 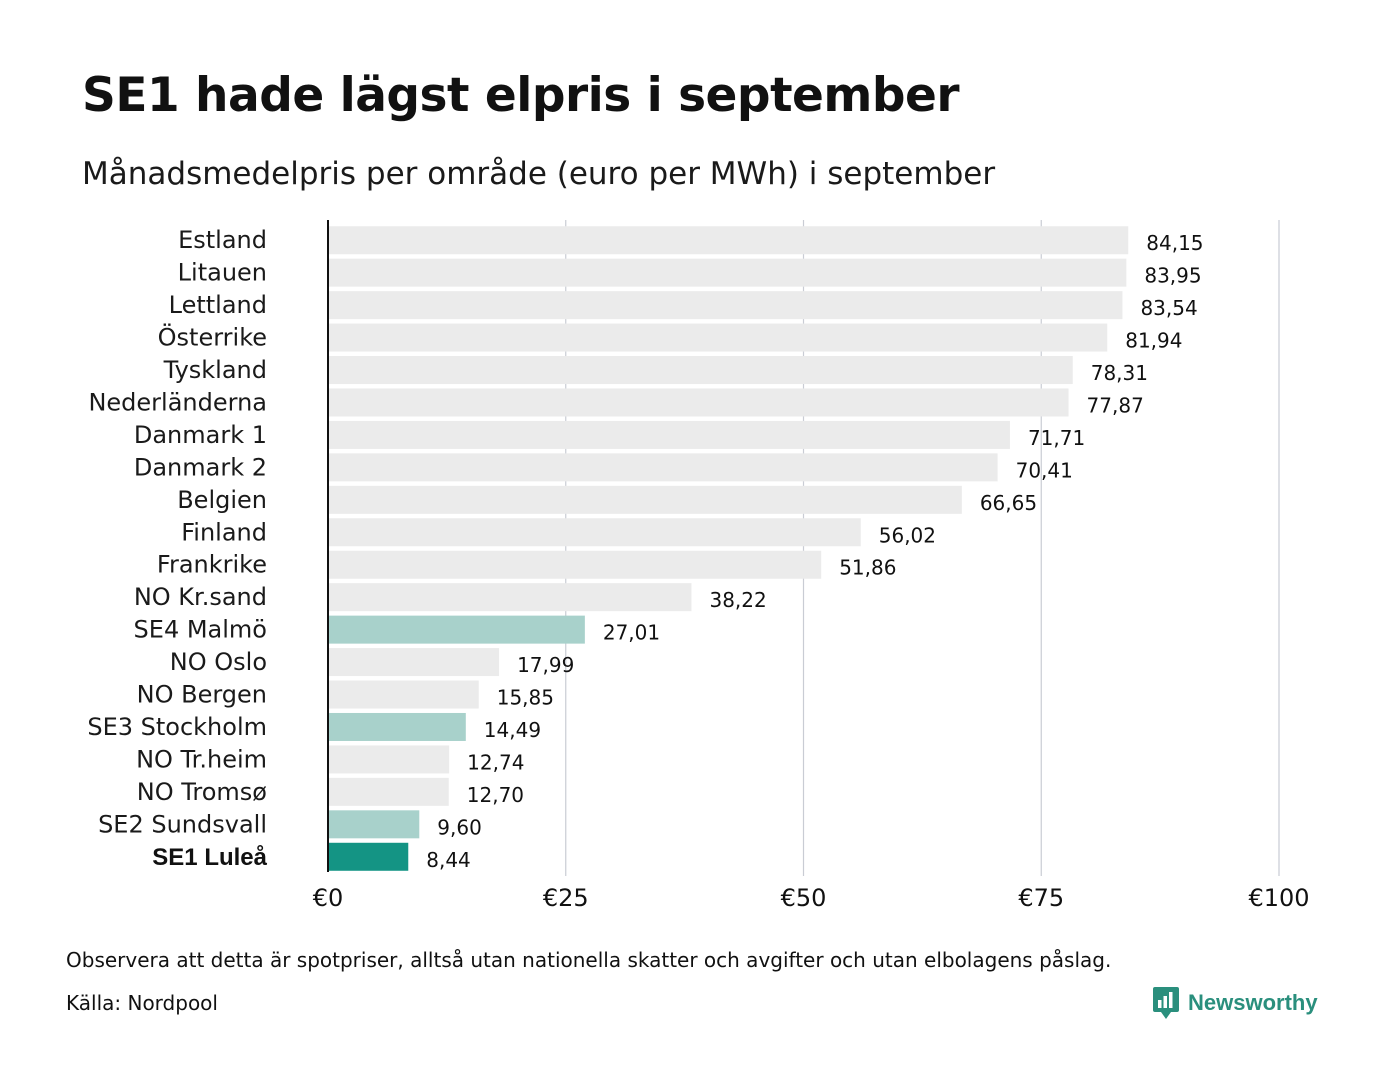 I want to click on category-label: NO Oslo, so click(x=218, y=662).